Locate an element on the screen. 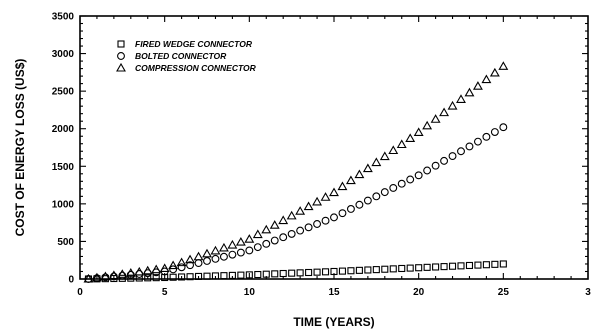 The width and height of the screenshot is (592, 331). x-tick-label: 5 is located at coordinates (165, 292).